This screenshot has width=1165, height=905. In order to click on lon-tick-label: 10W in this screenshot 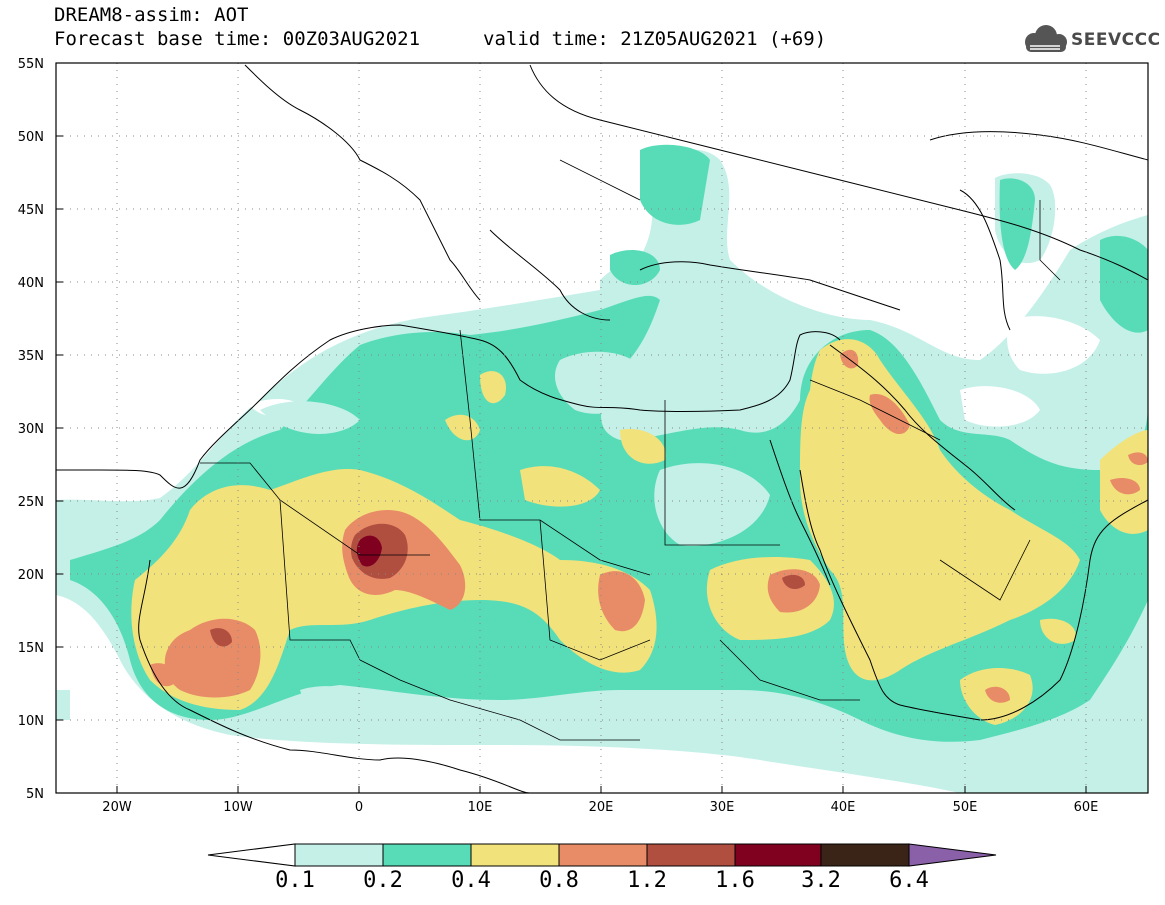, I will do `click(238, 807)`.